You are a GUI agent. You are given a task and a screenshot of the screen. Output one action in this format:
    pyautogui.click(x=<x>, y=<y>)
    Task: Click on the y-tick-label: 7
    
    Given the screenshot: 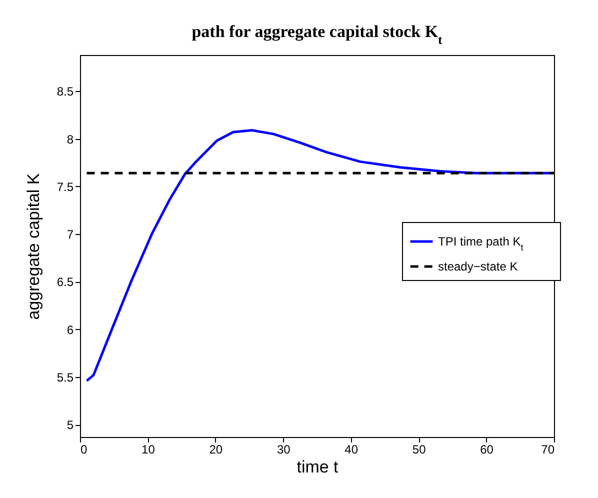 What is the action you would take?
    pyautogui.click(x=70, y=235)
    